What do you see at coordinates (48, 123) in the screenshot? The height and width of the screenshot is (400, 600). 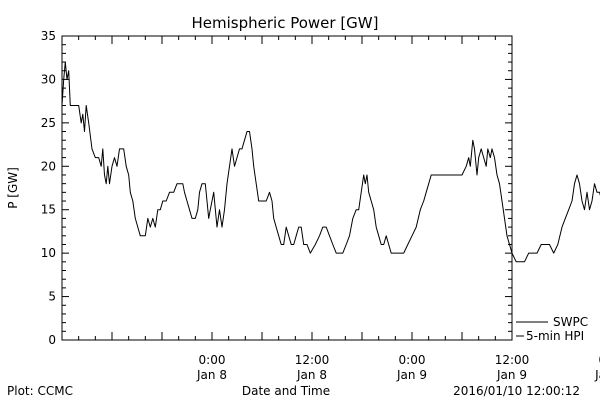 I see `y-tick-label: 25` at bounding box center [48, 123].